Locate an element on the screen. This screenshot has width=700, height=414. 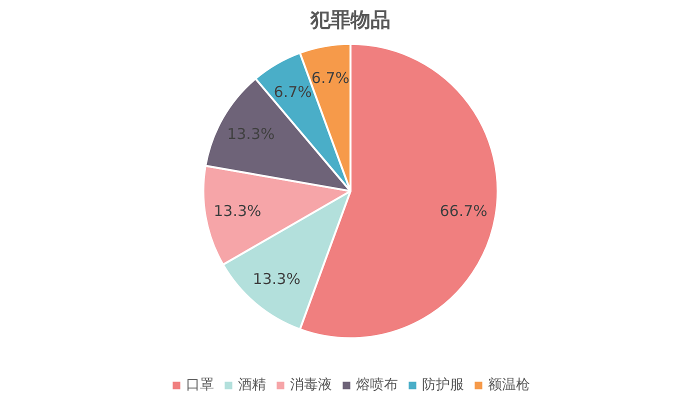
legend-label: 酒精 is located at coordinates (252, 385).